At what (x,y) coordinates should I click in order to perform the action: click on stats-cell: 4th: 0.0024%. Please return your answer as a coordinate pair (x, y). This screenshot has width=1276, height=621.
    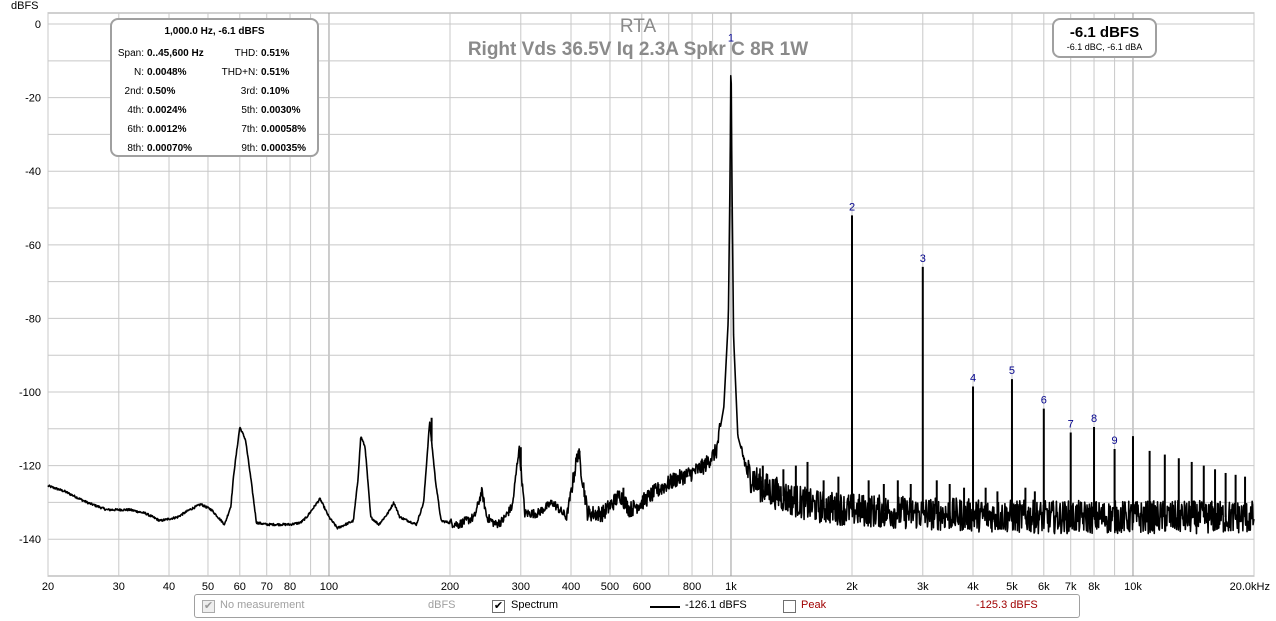
    Looking at the image, I should click on (162, 110).